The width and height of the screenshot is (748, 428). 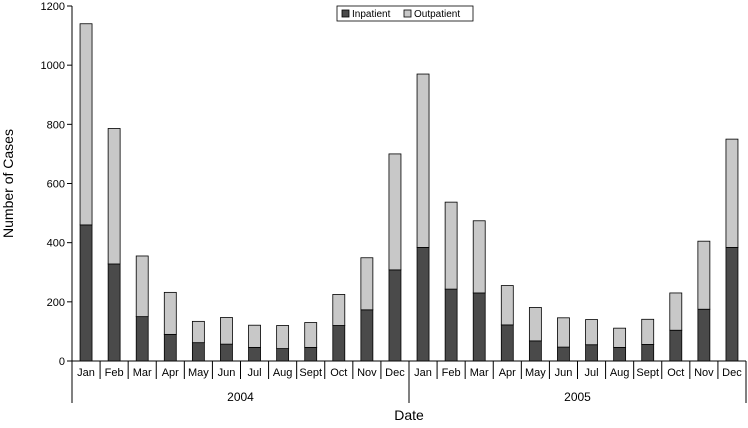 What do you see at coordinates (371, 14) in the screenshot?
I see `legend-label-inpatient: Inpatient` at bounding box center [371, 14].